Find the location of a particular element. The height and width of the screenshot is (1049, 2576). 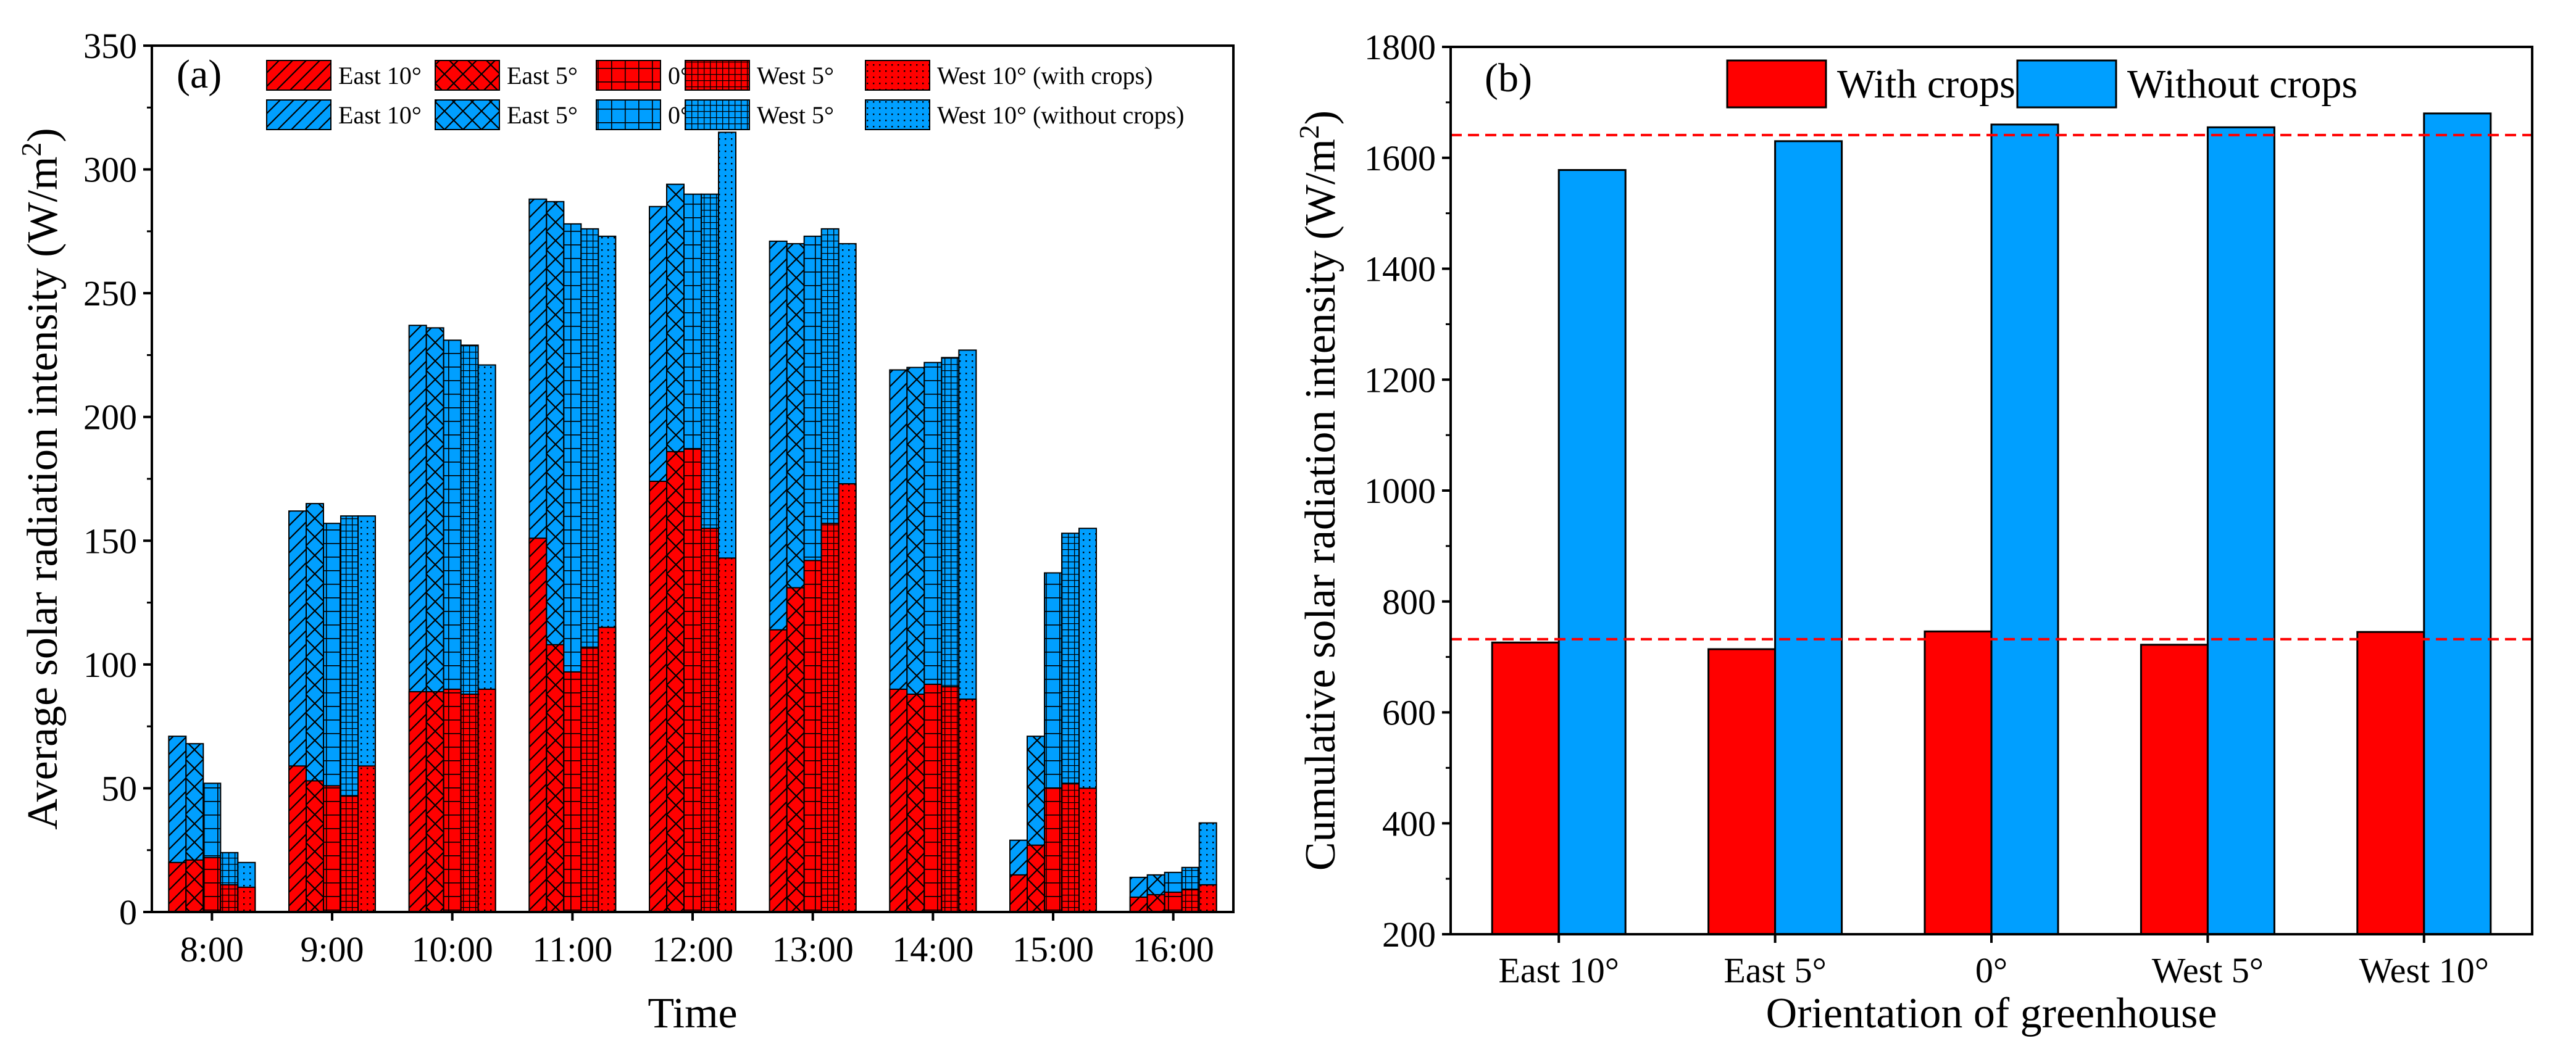

chart-b-x-axis: East 10° East 5° 0° West 5° West 10° is located at coordinates (1993, 962).